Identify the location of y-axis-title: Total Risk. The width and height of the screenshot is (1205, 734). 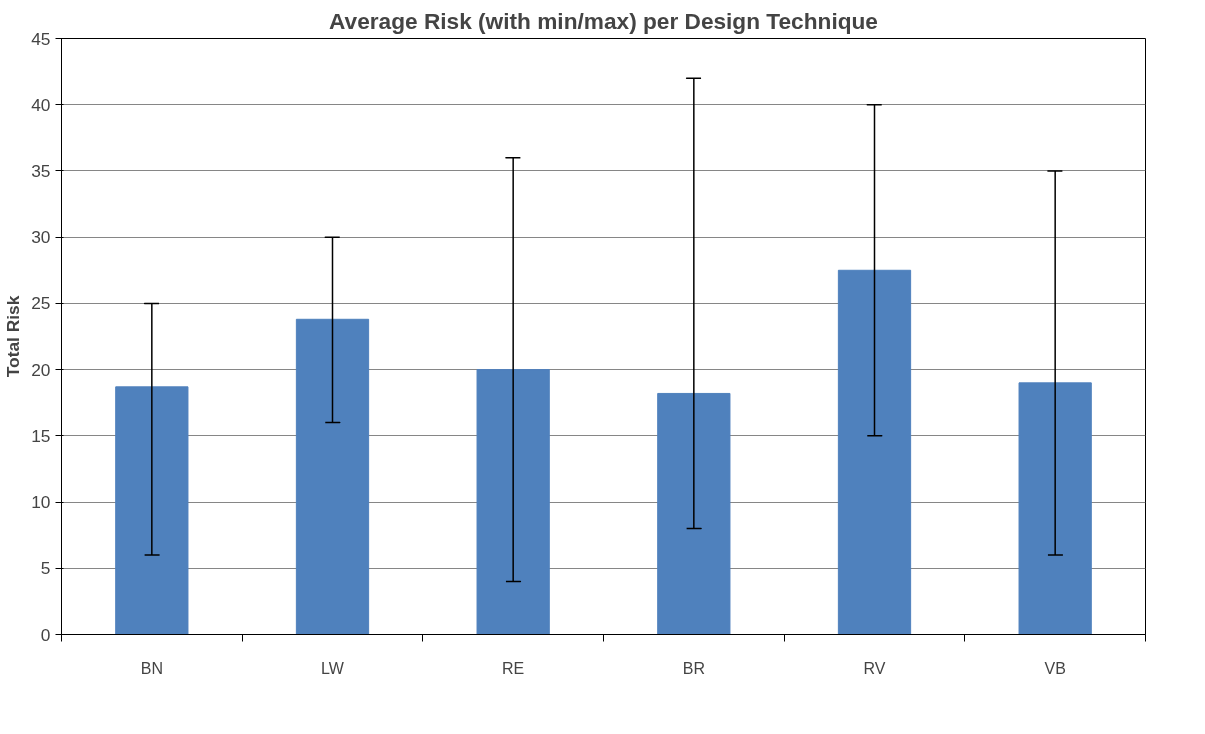
(13, 336).